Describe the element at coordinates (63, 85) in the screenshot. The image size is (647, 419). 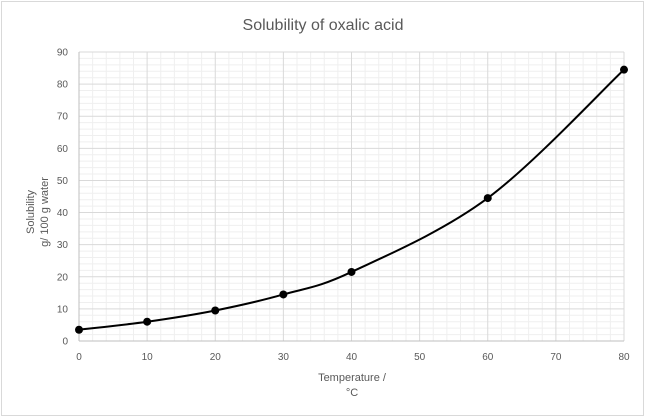
I see `y-tick-label: 80` at that location.